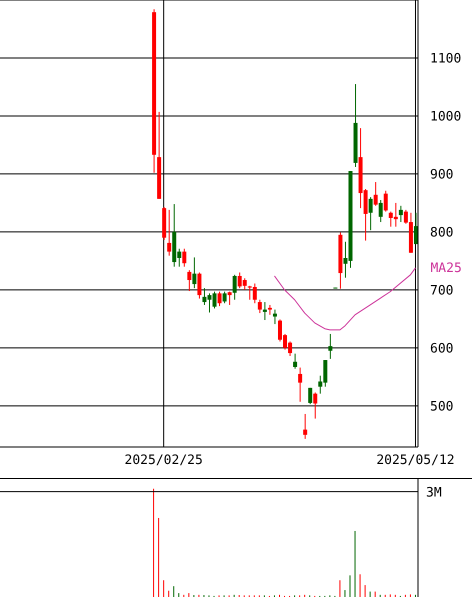 The image size is (472, 598). What do you see at coordinates (442, 348) in the screenshot?
I see `y-tick-label: 600` at bounding box center [442, 348].